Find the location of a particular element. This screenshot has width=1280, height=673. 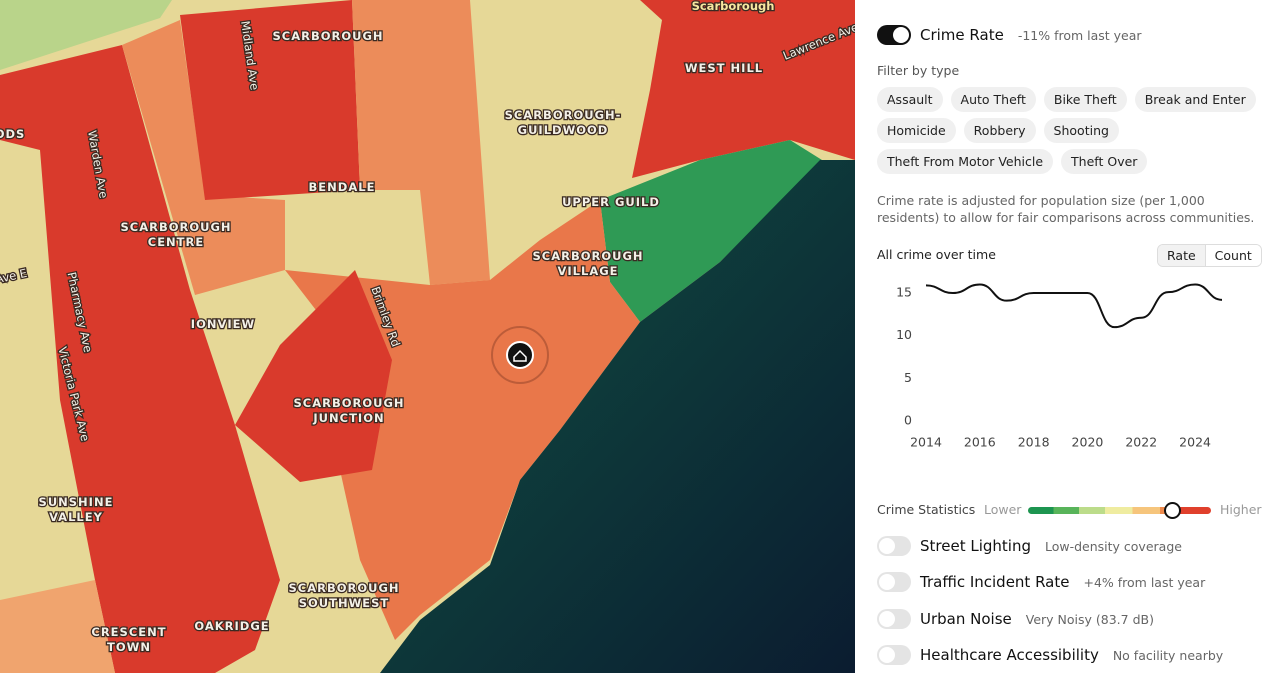

filter-chip: Assault is located at coordinates (910, 99).